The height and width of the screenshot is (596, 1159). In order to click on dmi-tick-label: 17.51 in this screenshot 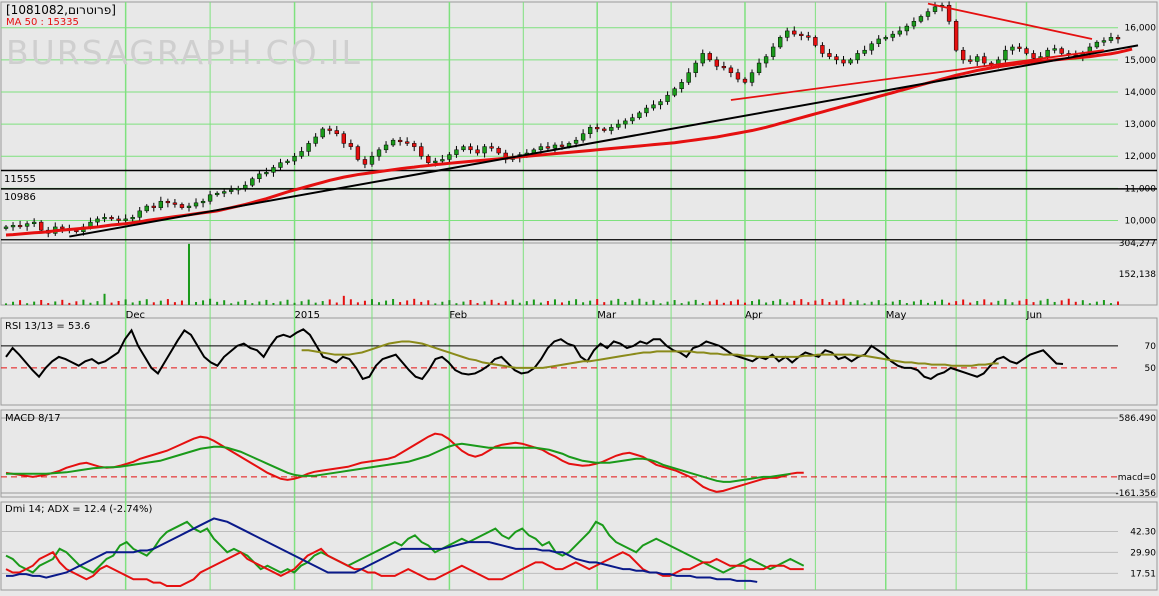, I will do `click(1143, 574)`.